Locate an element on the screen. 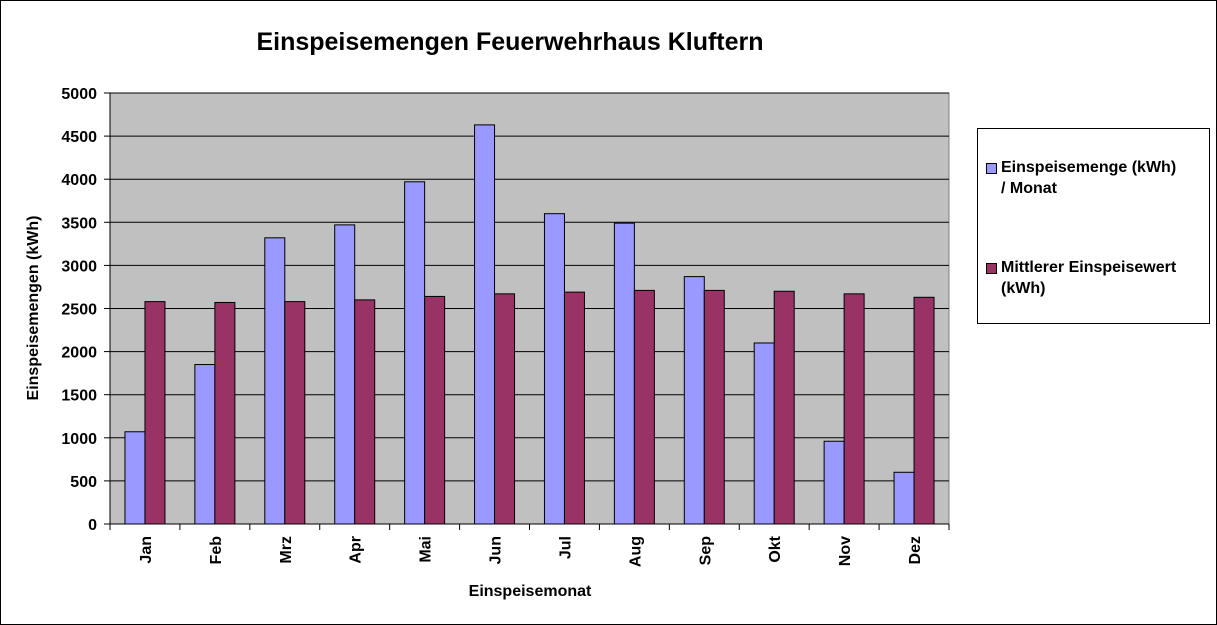 The height and width of the screenshot is (625, 1217). x-axis-label: Einspeisemonat is located at coordinates (530, 591).